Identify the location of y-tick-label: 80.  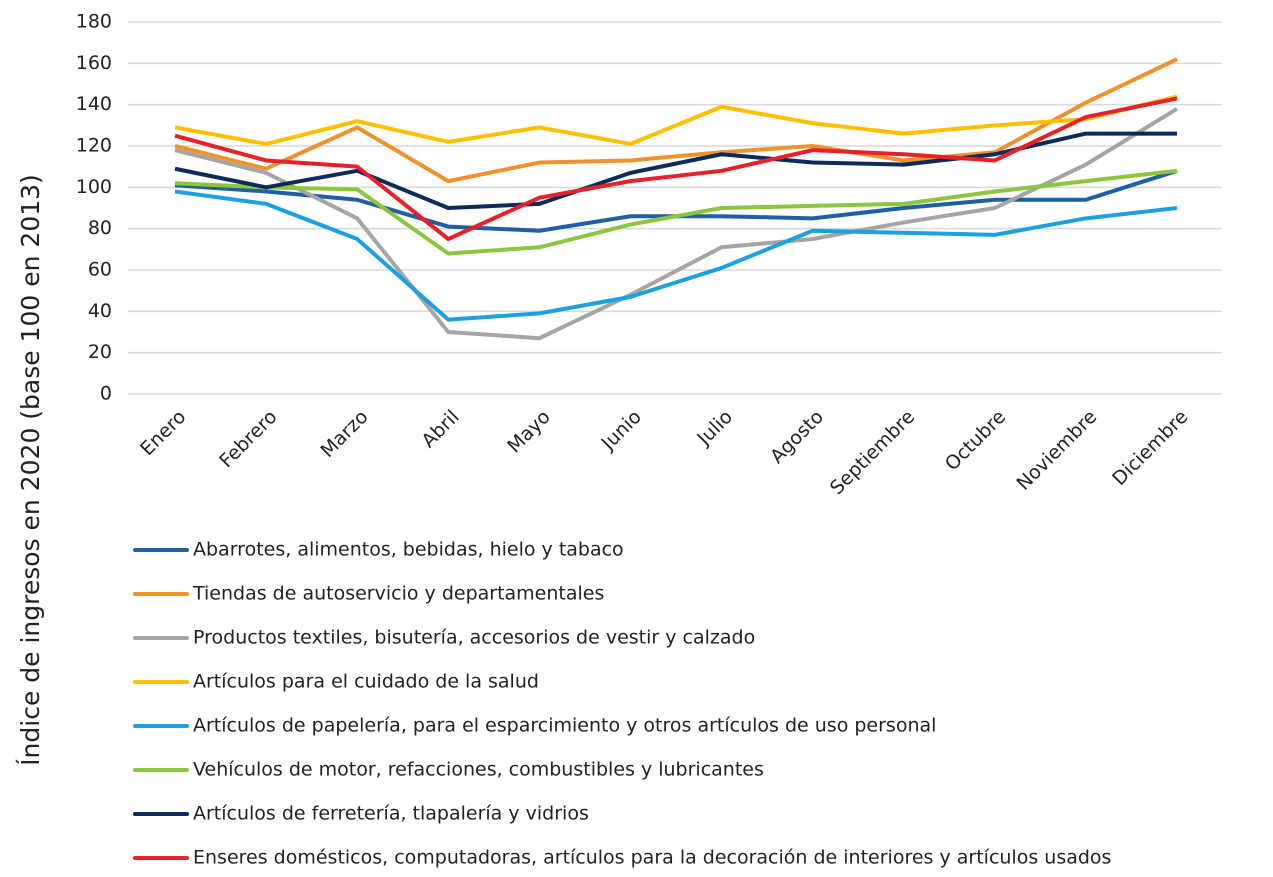
(100, 228).